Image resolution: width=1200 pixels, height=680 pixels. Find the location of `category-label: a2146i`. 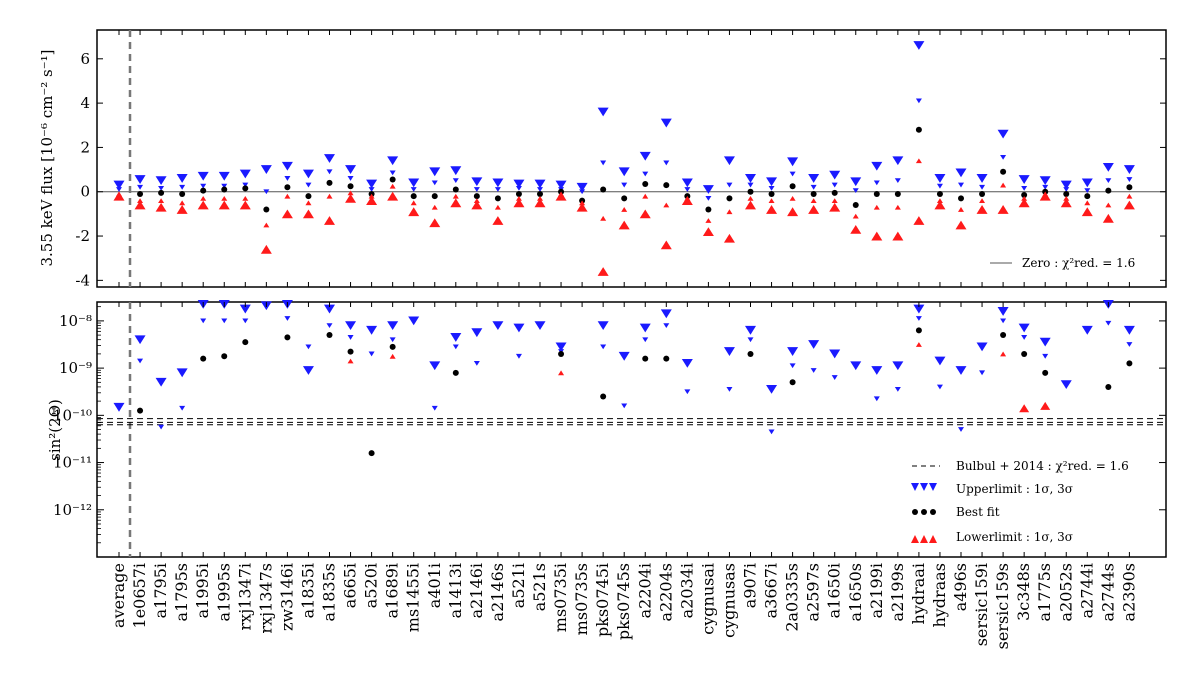

category-label: a2146i is located at coordinates (476, 590).